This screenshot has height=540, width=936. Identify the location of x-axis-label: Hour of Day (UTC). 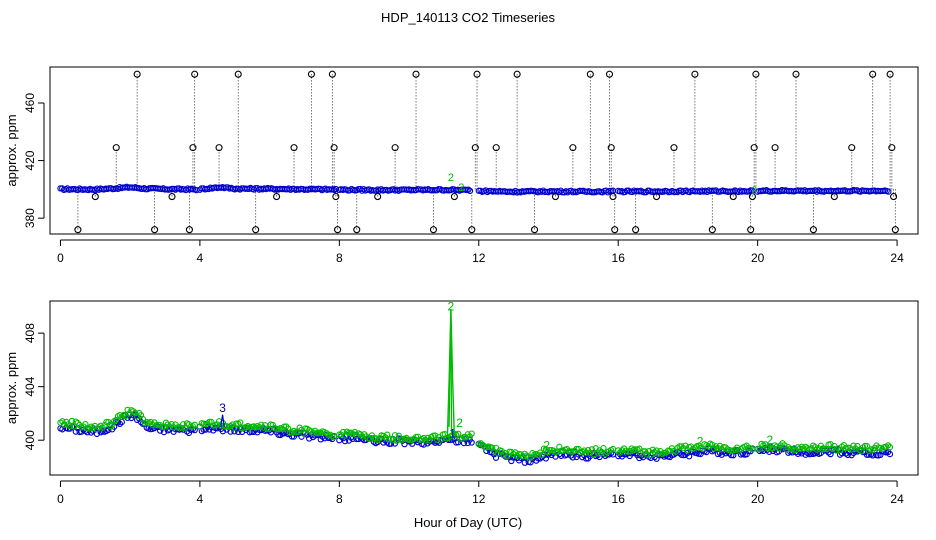
(468, 522).